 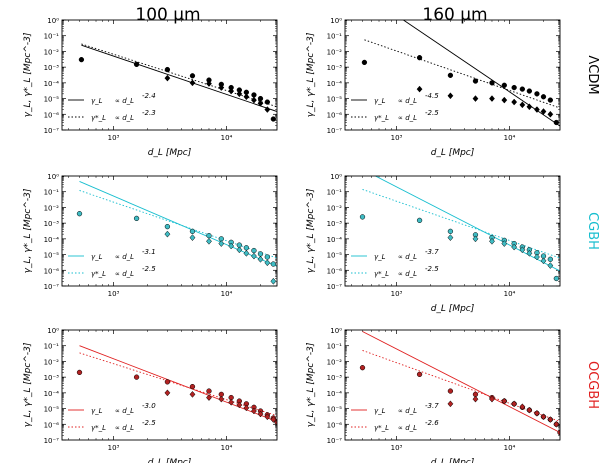 I want to click on legend-exponent: -2.3, so click(x=149, y=113).